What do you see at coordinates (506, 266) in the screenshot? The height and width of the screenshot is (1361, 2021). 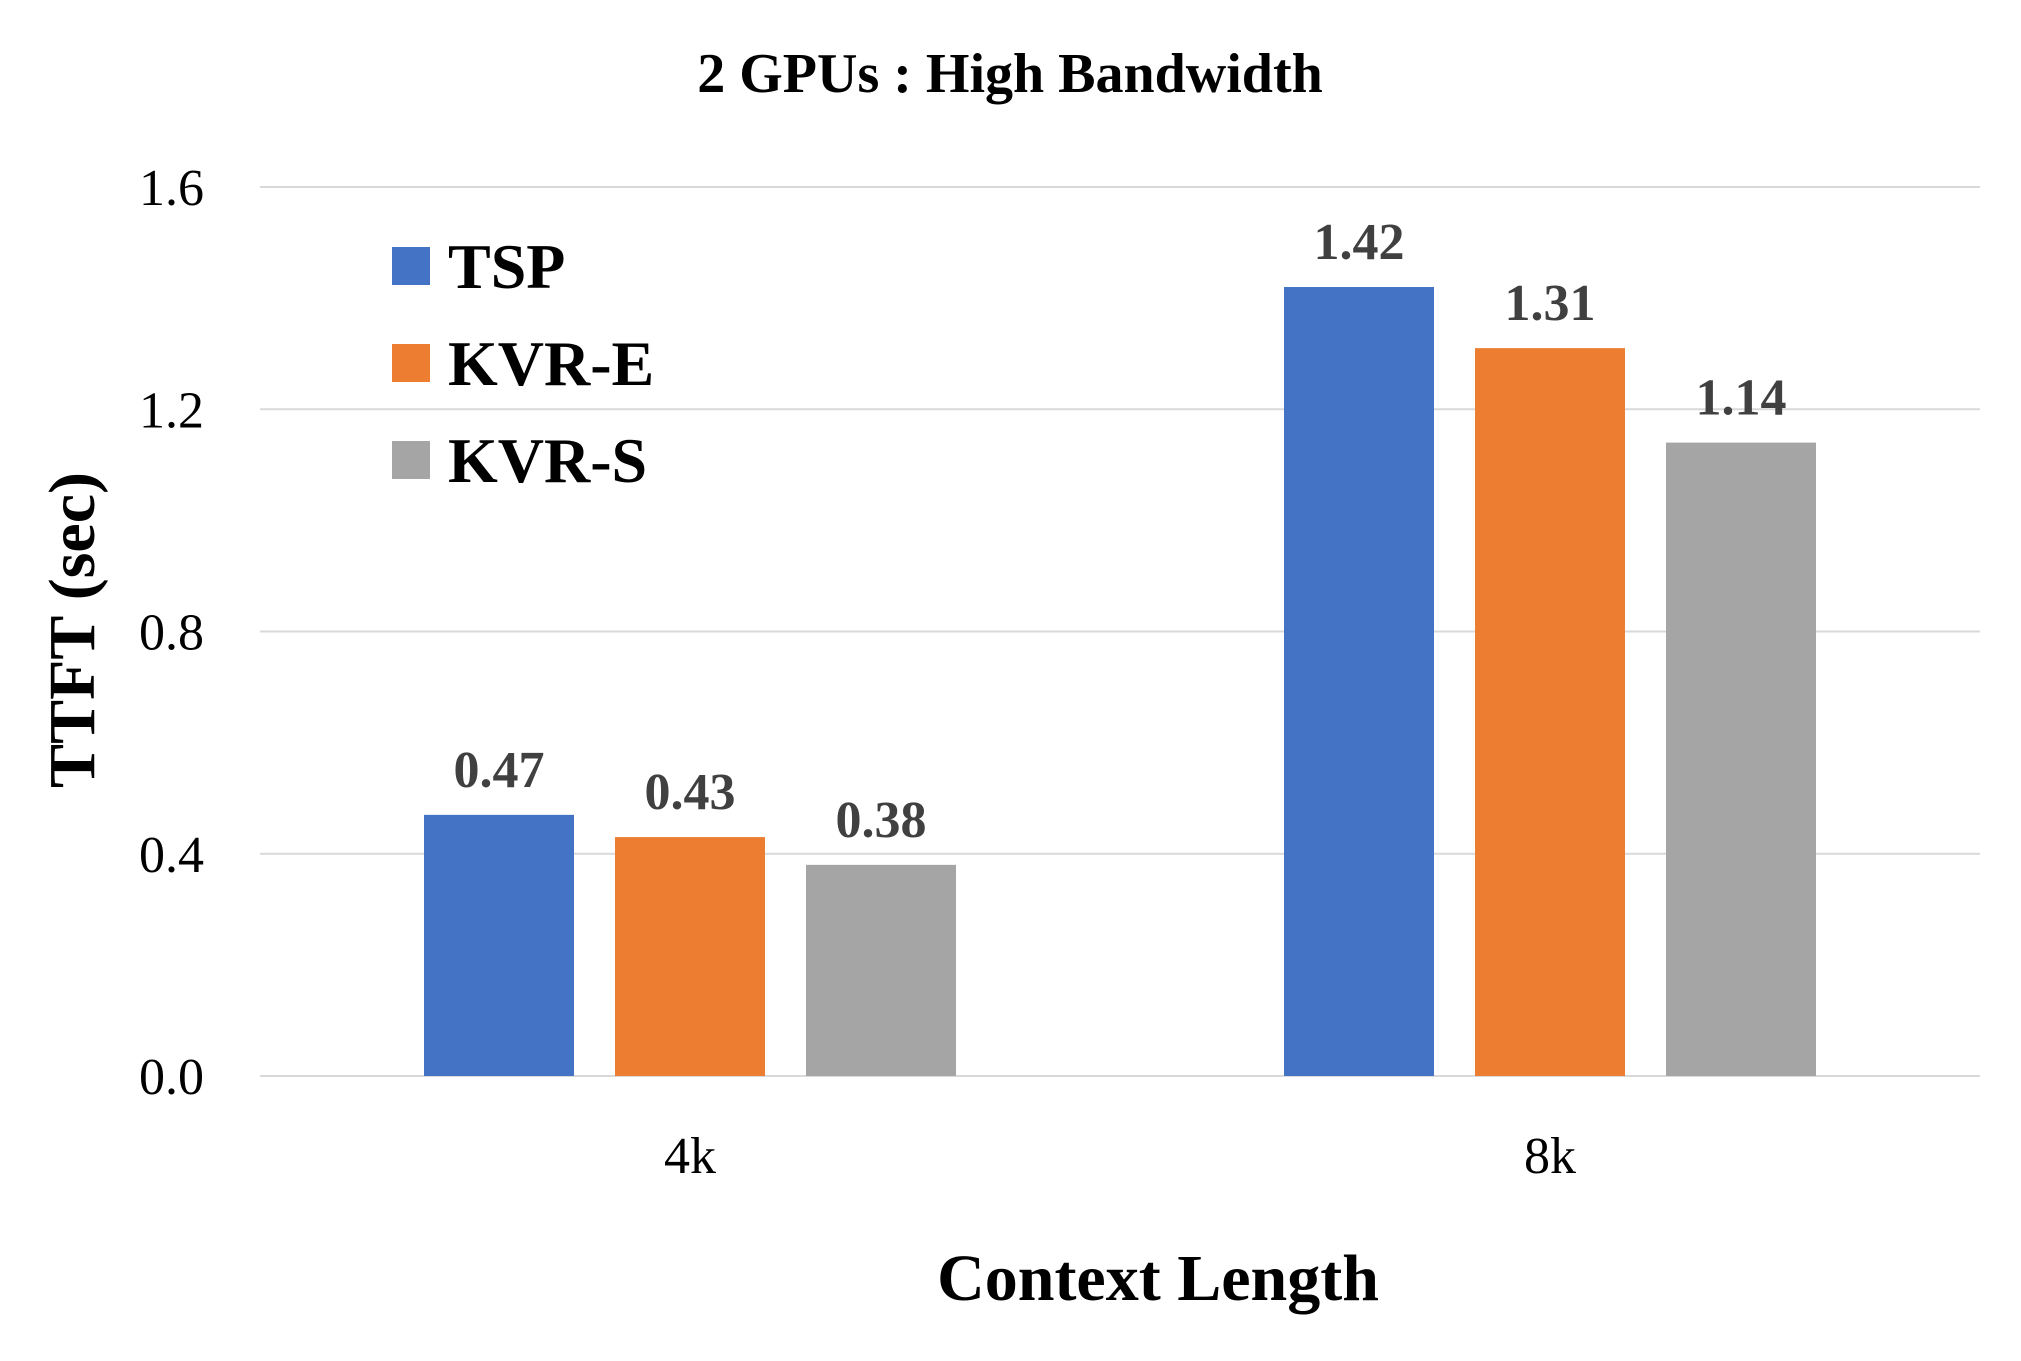 I see `legend-label-tsp: TSP` at bounding box center [506, 266].